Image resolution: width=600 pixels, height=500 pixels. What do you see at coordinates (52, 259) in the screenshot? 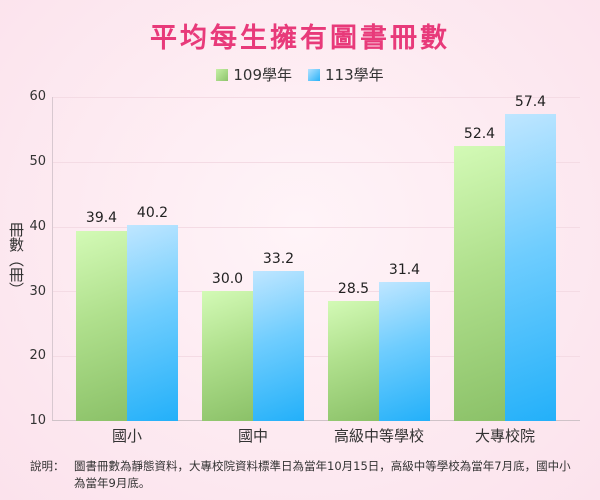
I see `y-axis-line` at bounding box center [52, 259].